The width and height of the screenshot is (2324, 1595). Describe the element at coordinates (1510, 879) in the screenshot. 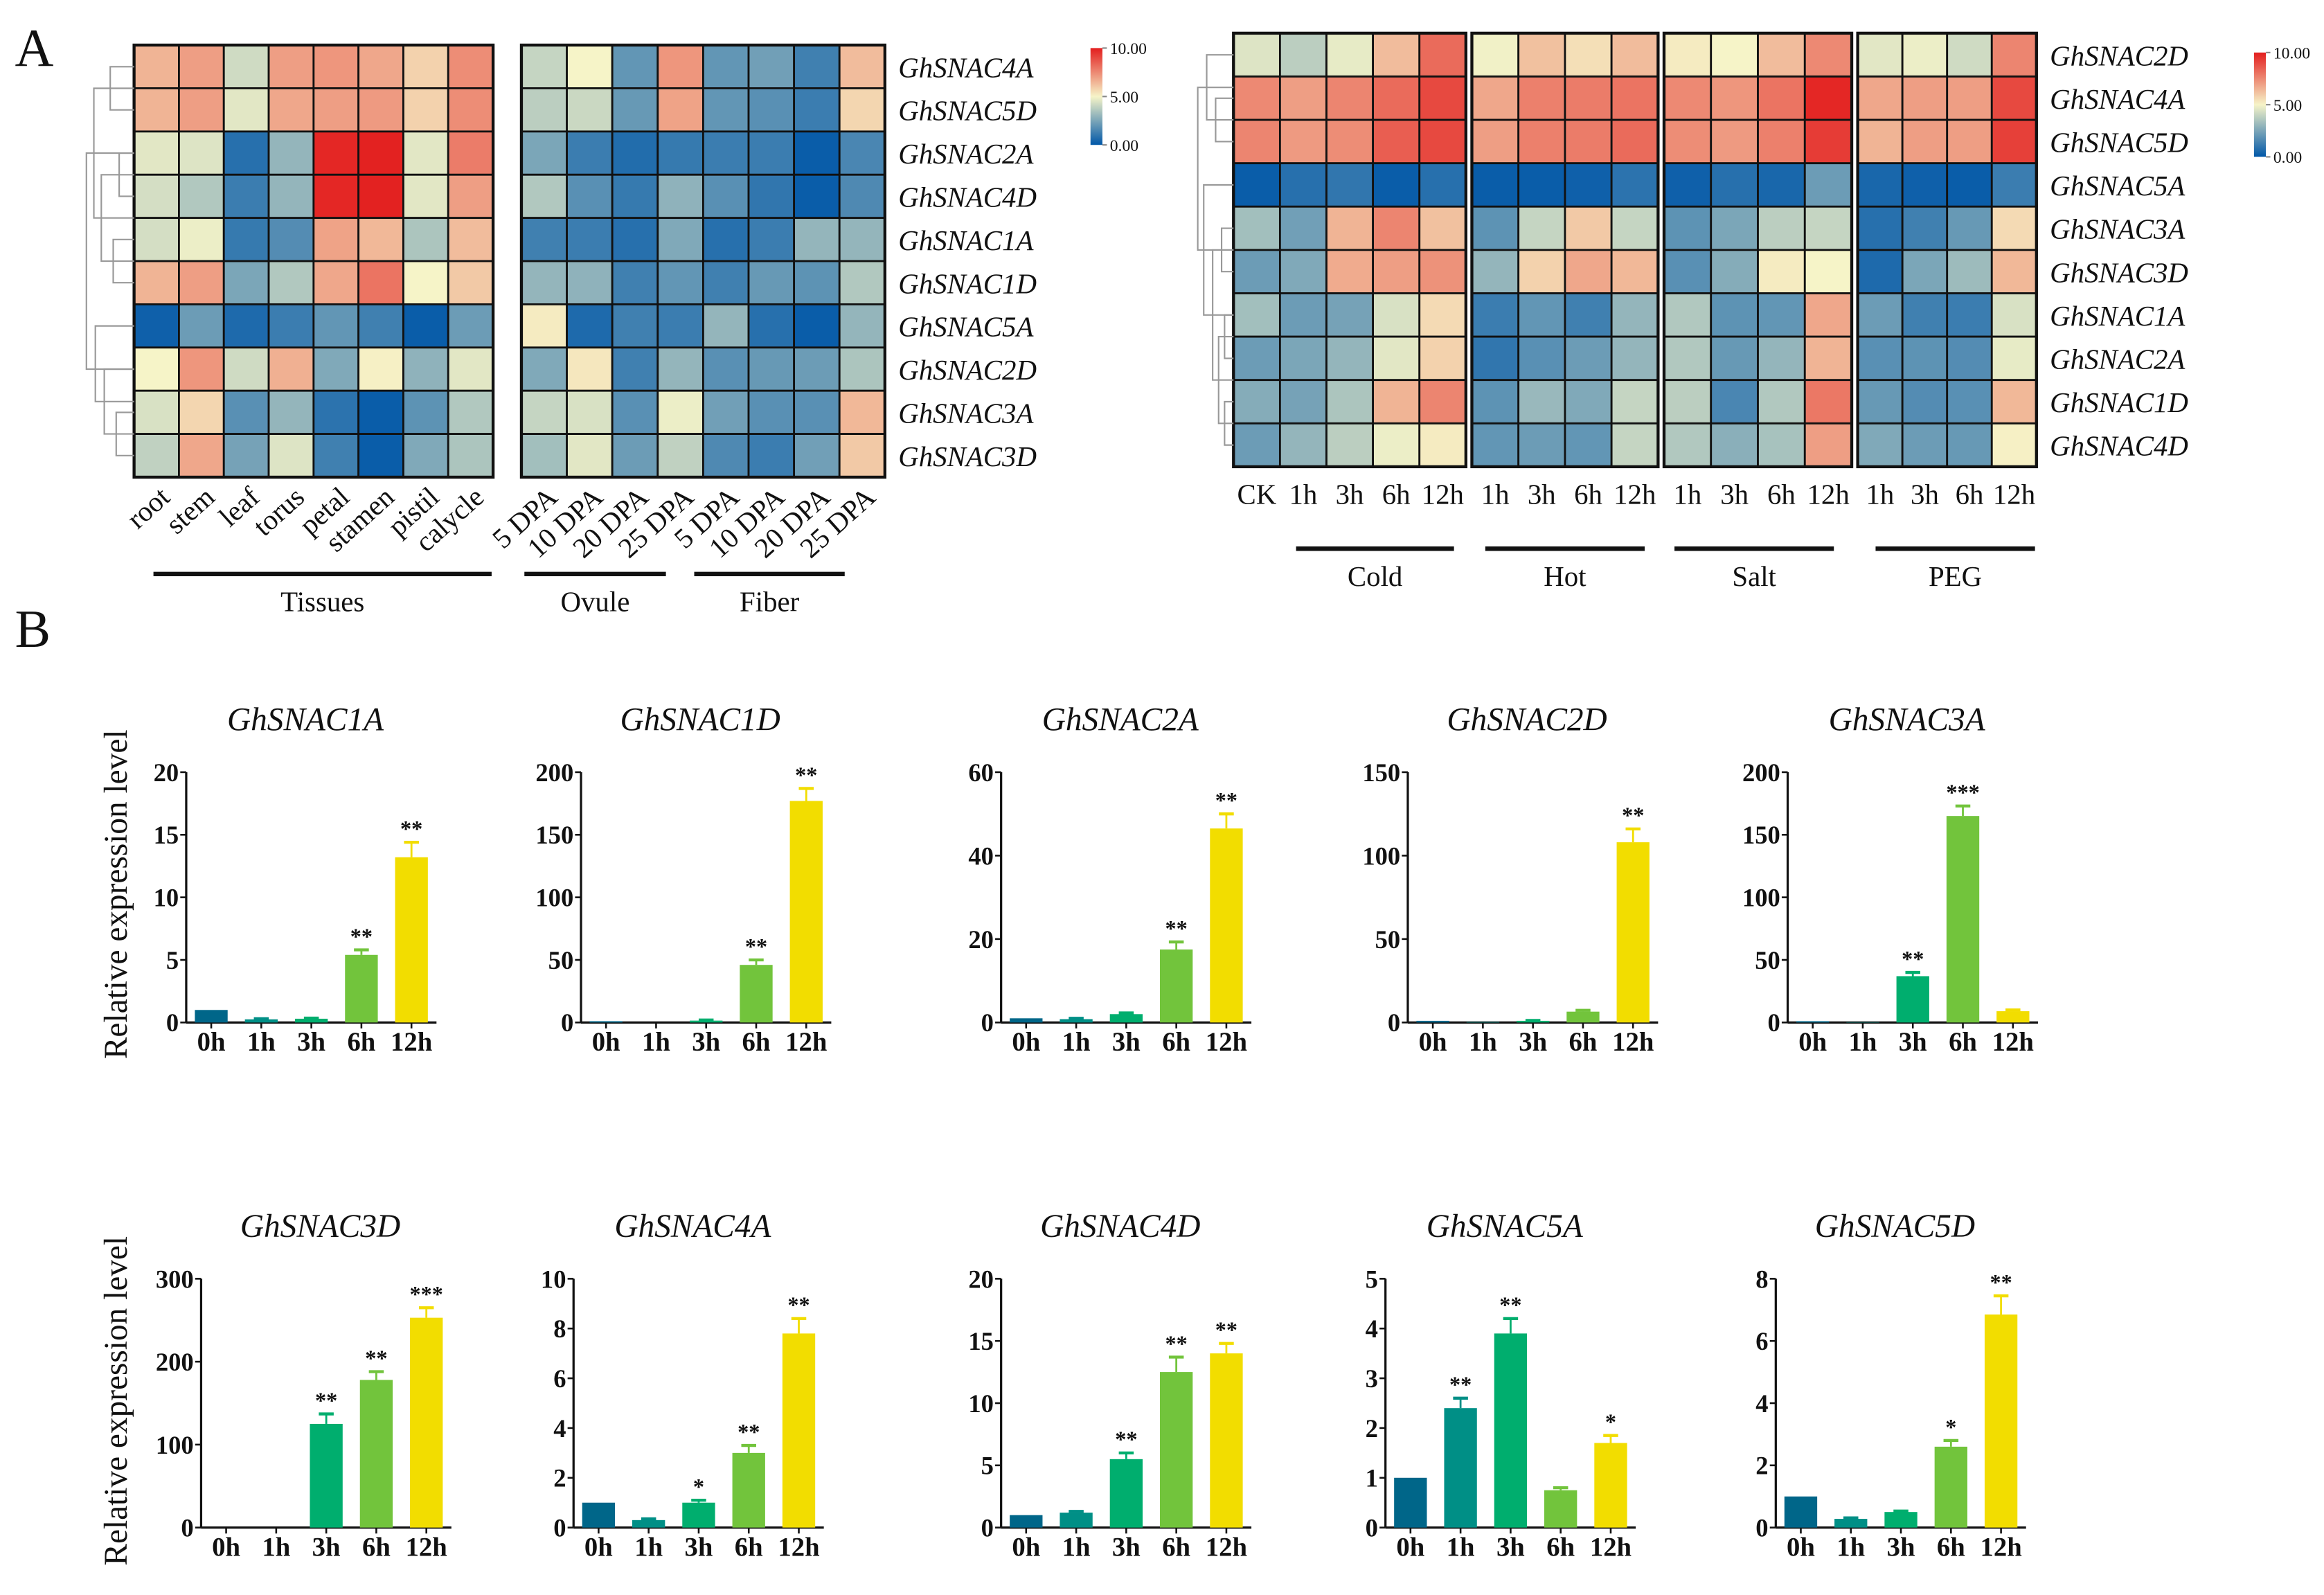

I see `bar-chart-ghsnac2d: GhSNAC2D 0 50 100 150 0h 1h 3h 6h 12h **` at that location.